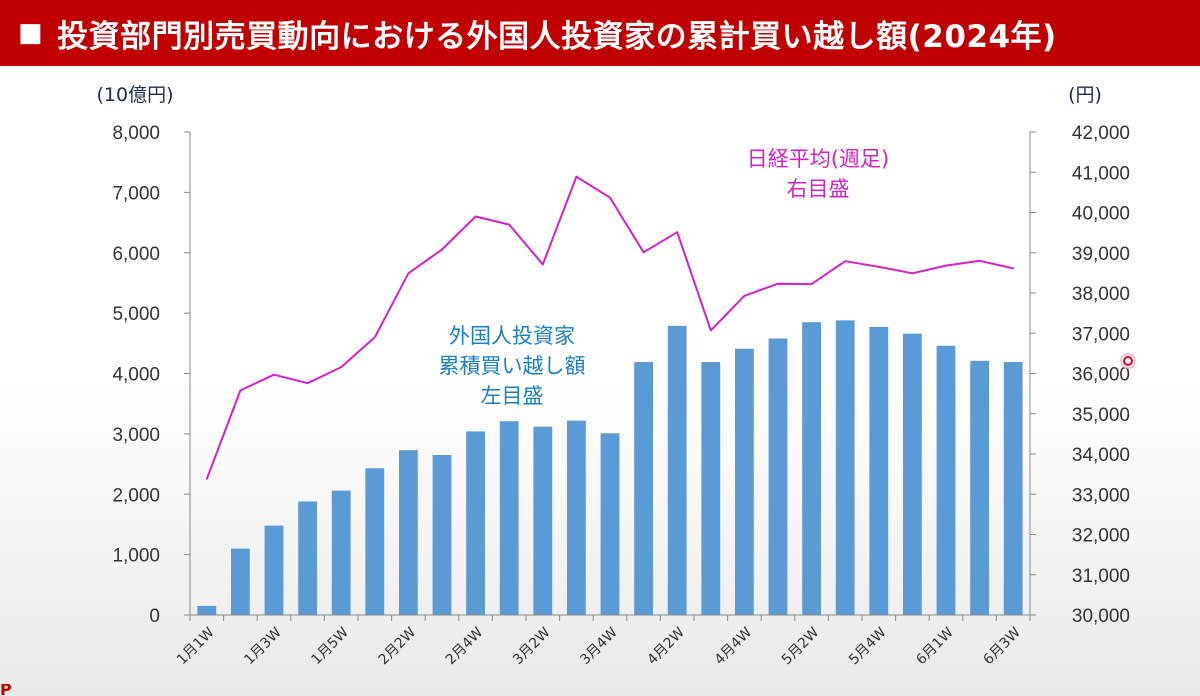  Describe the element at coordinates (532, 646) in the screenshot. I see `x-tick-label: 3月2W` at that location.